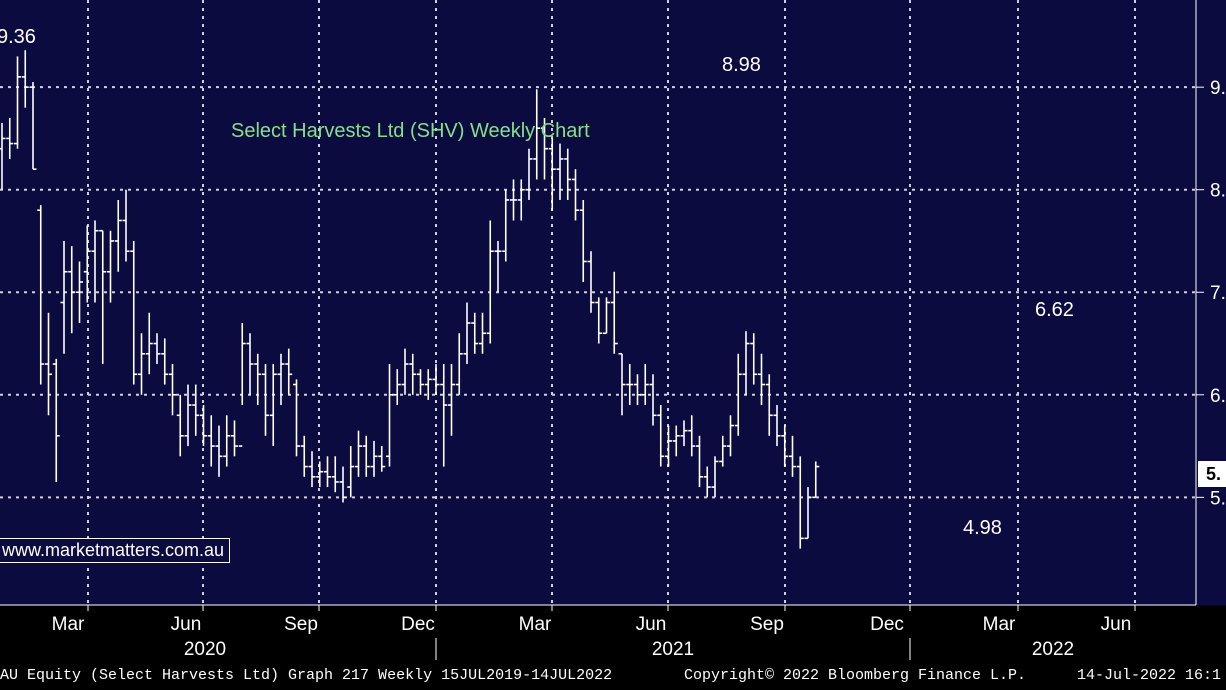  Describe the element at coordinates (1212, 474) in the screenshot. I see `last-price-tag: 5.` at that location.